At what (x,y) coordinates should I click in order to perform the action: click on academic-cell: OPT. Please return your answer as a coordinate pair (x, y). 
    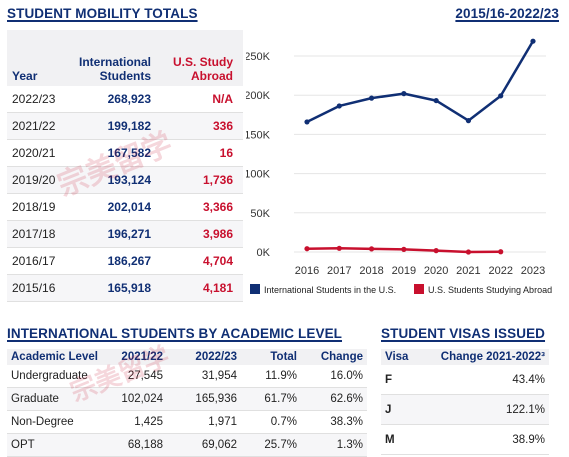
    Looking at the image, I should click on (23, 445).